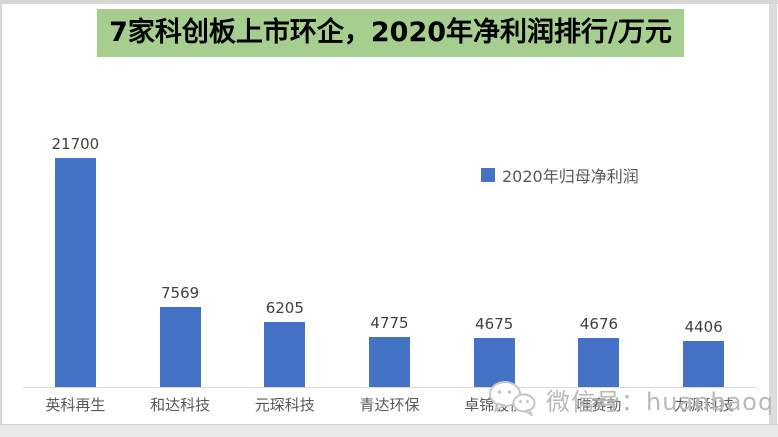  I want to click on vertical-scrollbar, so click(773, 220).